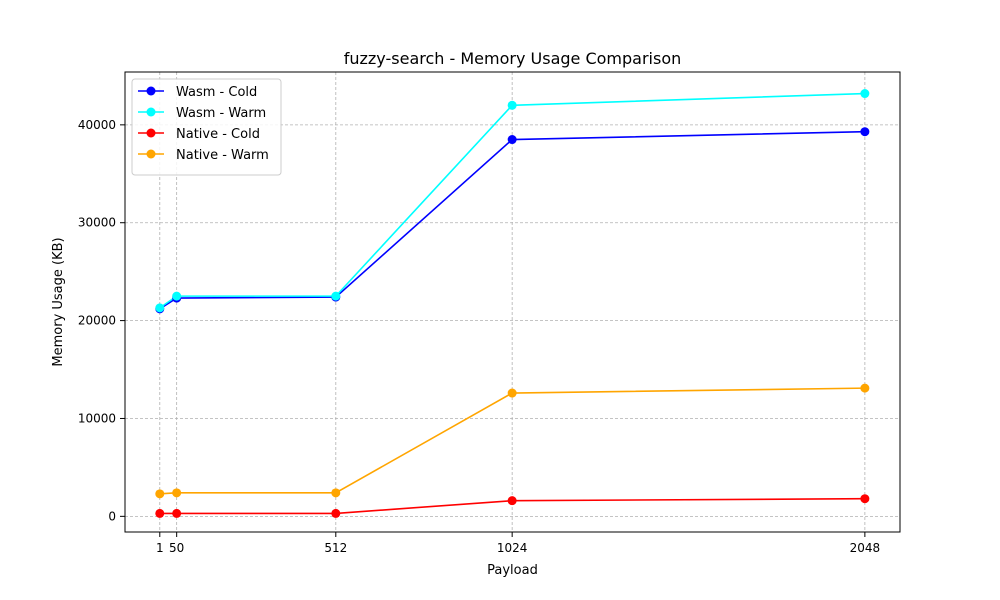 The image size is (1000, 600). I want to click on x-tick-label: 512, so click(335, 548).